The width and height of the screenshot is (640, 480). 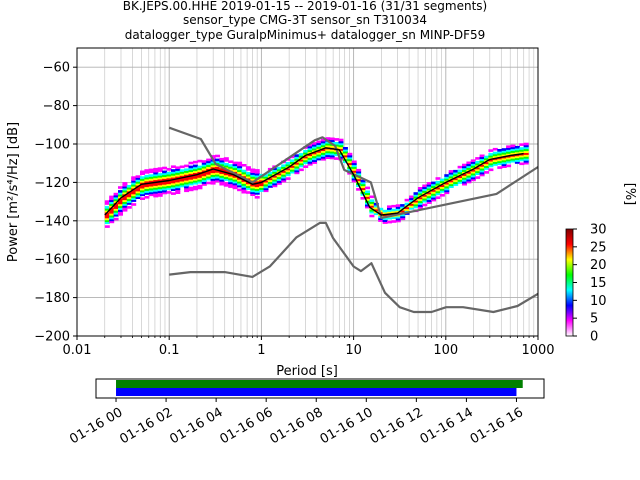 What do you see at coordinates (13, 192) in the screenshot?
I see `y-axis-label: Power [m²/s⁴/Hz] [dB]` at bounding box center [13, 192].